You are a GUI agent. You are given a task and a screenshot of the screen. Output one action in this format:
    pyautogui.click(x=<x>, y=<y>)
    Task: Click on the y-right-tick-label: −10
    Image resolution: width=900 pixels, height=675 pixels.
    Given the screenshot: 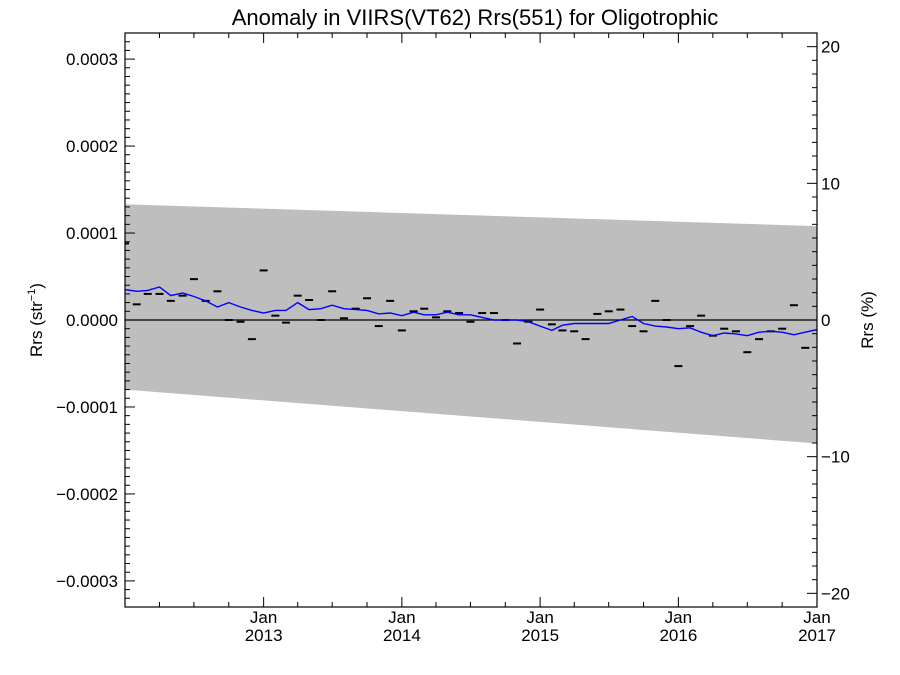 What is the action you would take?
    pyautogui.click(x=835, y=457)
    